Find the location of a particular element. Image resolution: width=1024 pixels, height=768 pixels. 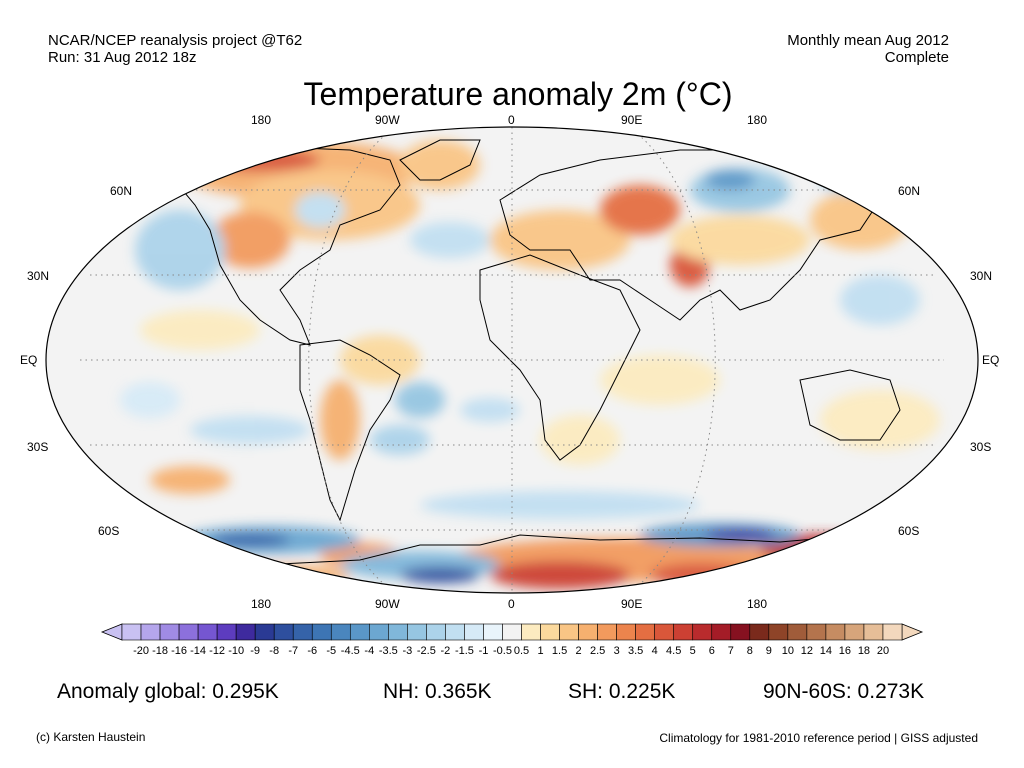

colorbar-tick-label: 5 is located at coordinates (692, 651).